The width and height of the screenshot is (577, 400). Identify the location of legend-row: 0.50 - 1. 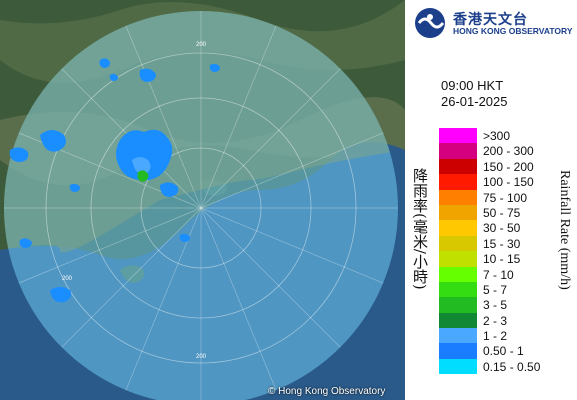
(503, 351).